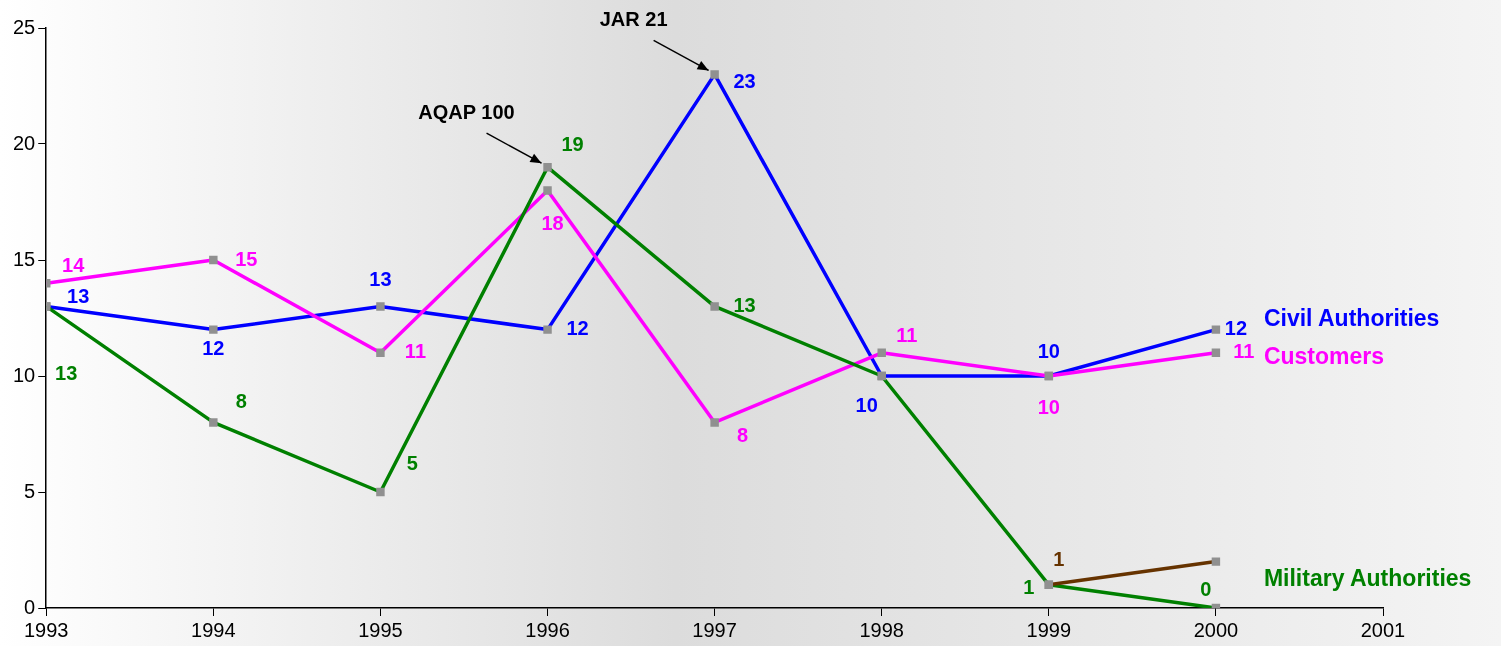 The height and width of the screenshot is (646, 1501). What do you see at coordinates (547, 629) in the screenshot?
I see `x-tick-label: 1996` at bounding box center [547, 629].